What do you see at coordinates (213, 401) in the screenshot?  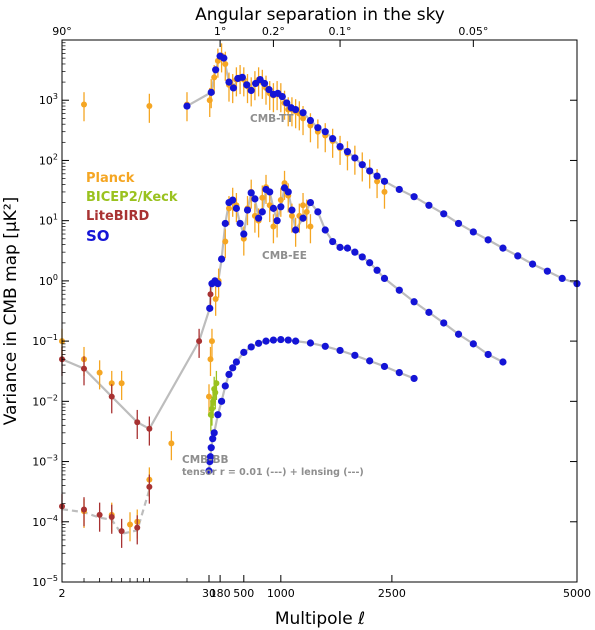 I see `series-bicep2-keck-bb` at bounding box center [213, 401].